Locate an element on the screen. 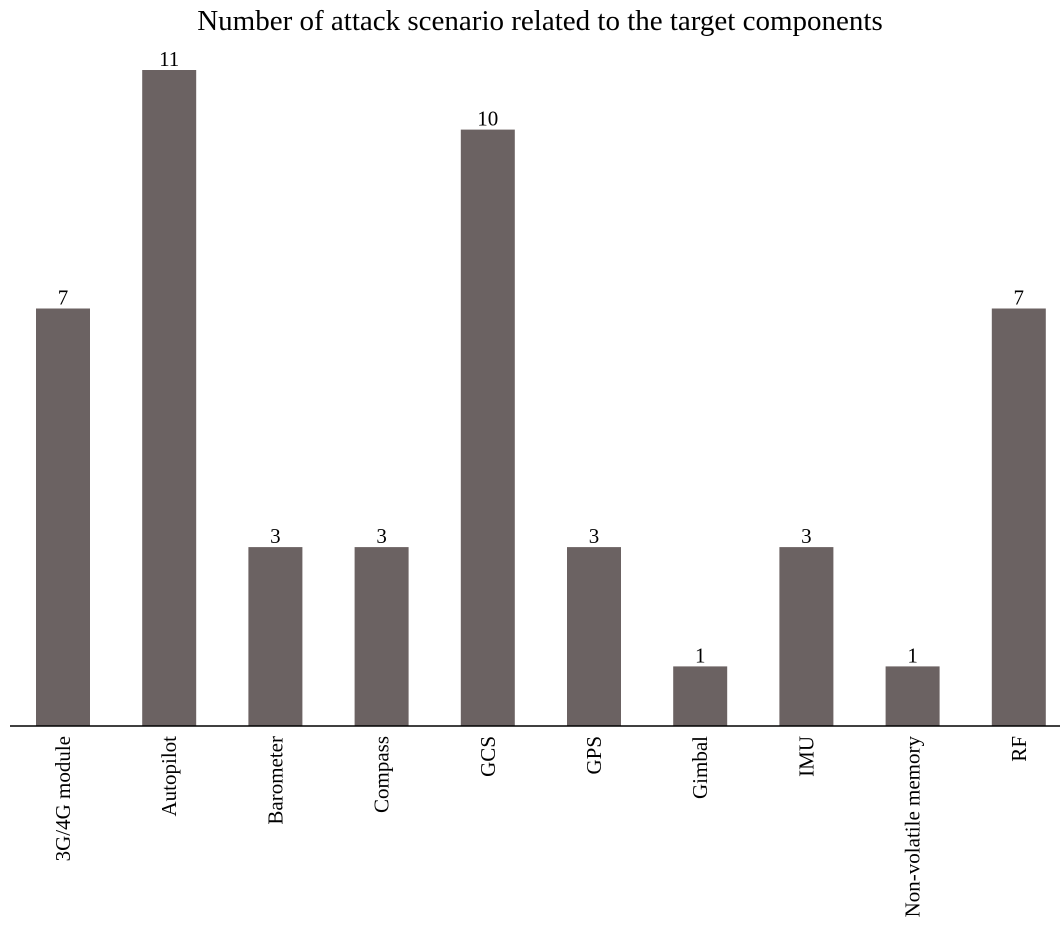 The width and height of the screenshot is (1062, 929). bar-gps is located at coordinates (594, 636).